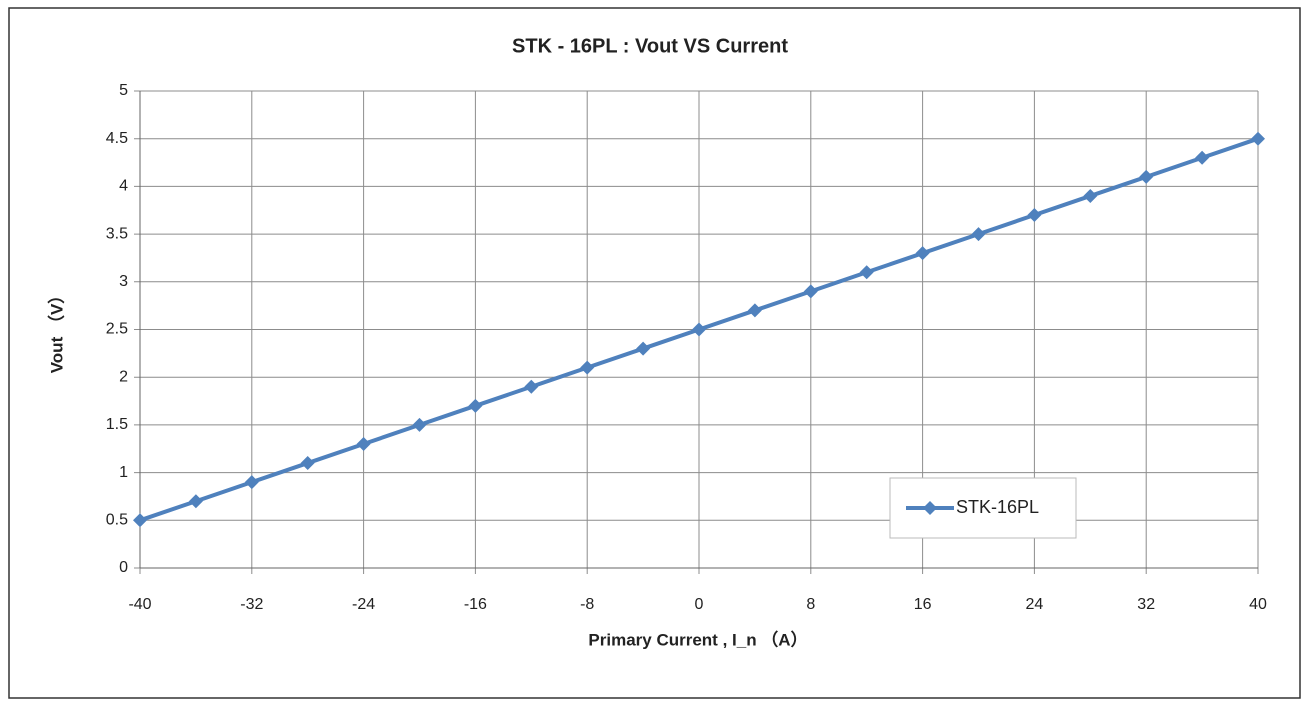 This screenshot has height=702, width=1307. Describe the element at coordinates (139, 604) in the screenshot. I see `x-tick-label: -40` at that location.